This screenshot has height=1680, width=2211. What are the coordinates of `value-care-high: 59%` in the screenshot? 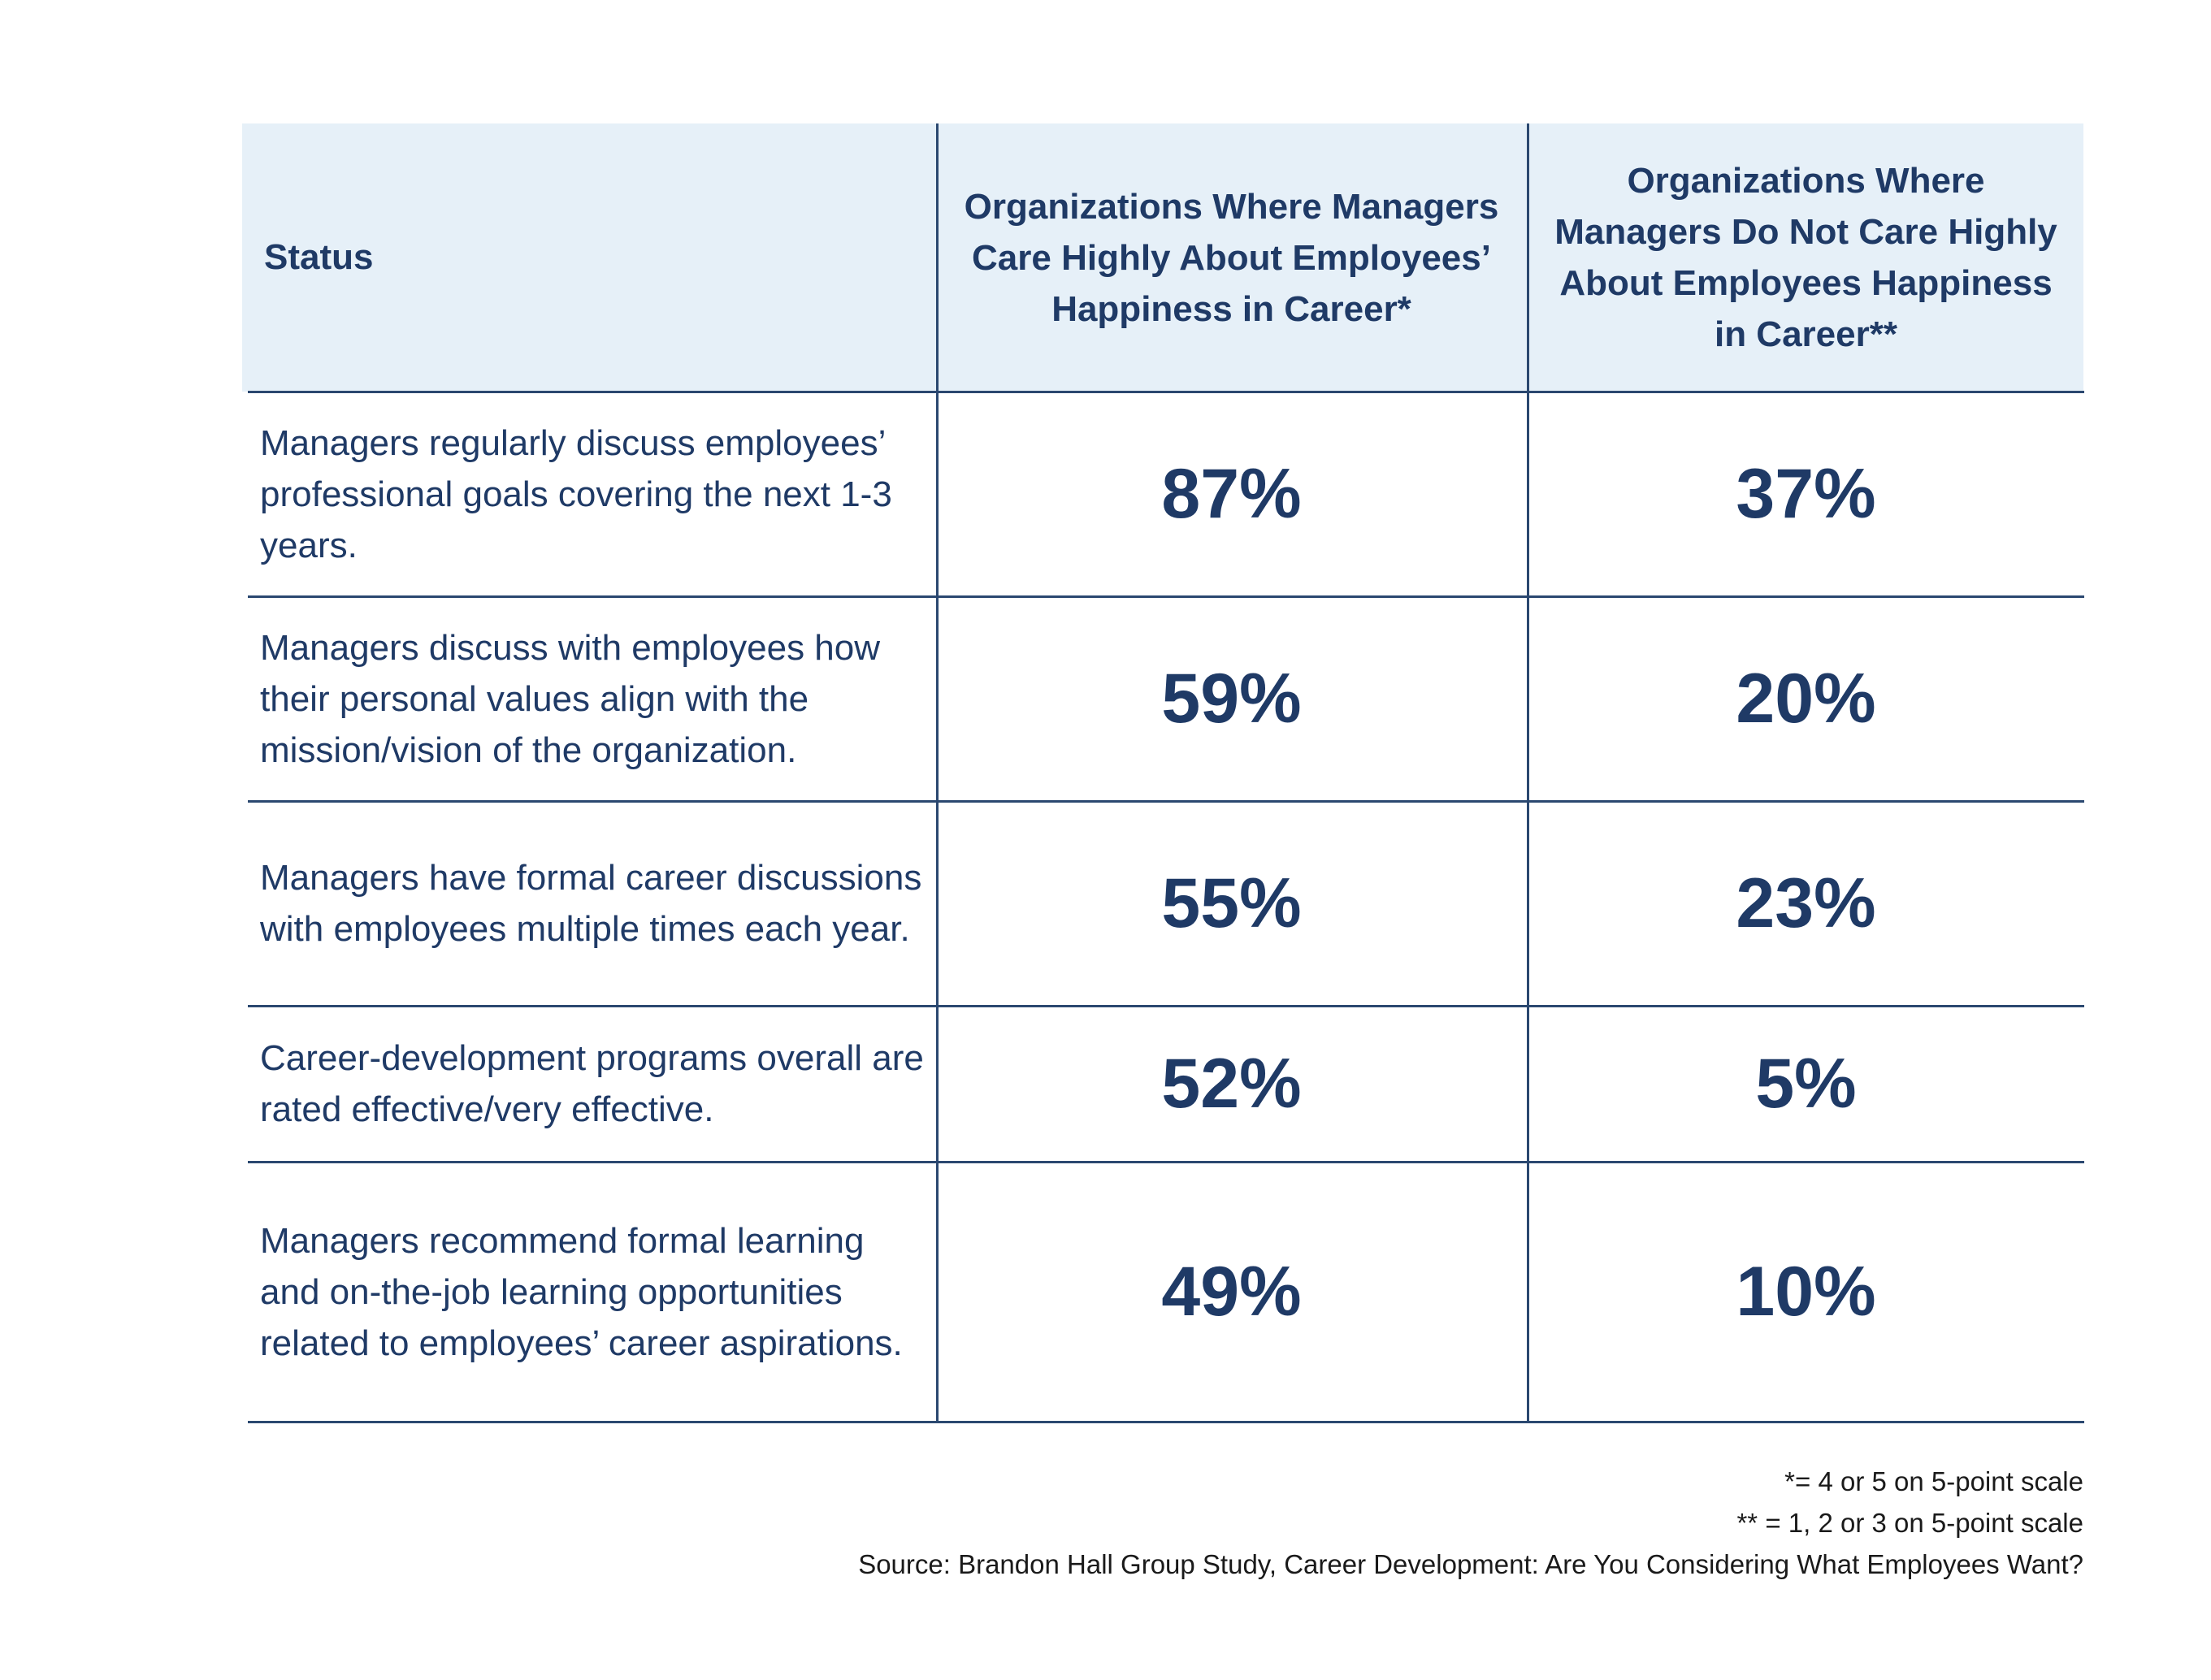 It's located at (1231, 698).